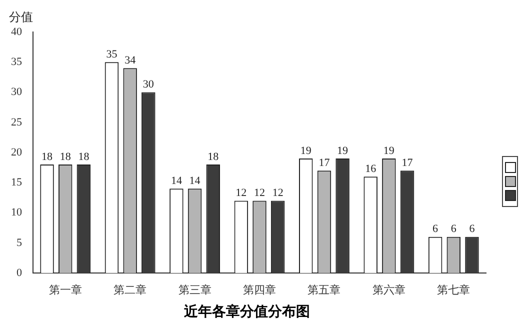 The height and width of the screenshot is (329, 530). I want to click on data-label: 34, so click(130, 60).